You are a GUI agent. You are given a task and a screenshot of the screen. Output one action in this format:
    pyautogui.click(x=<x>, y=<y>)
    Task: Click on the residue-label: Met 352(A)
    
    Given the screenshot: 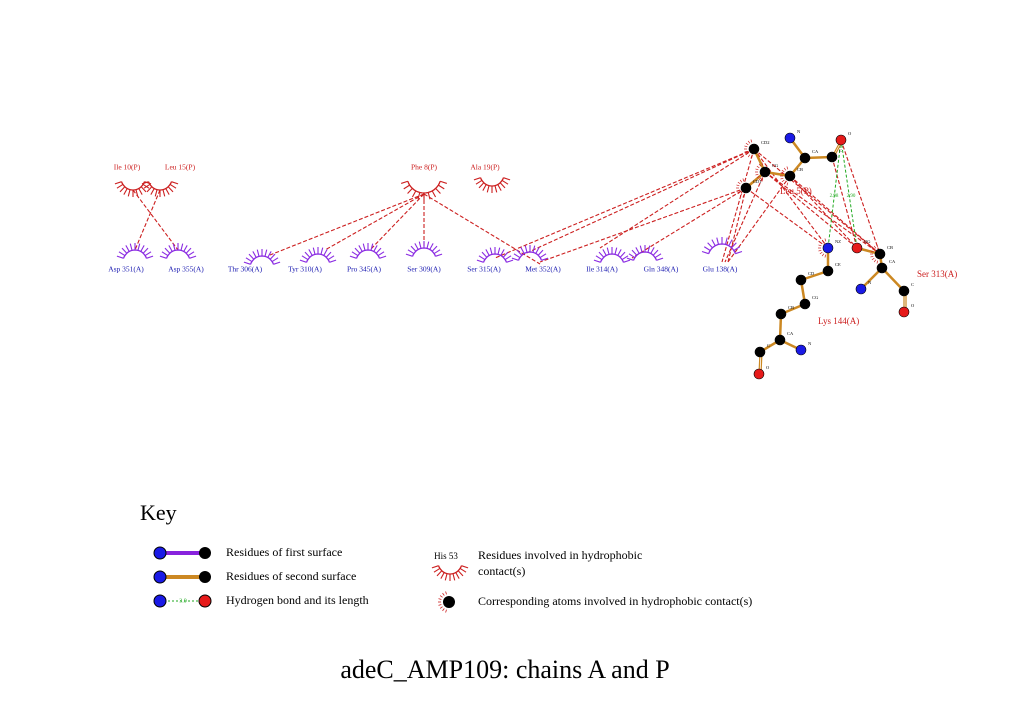 What is the action you would take?
    pyautogui.click(x=543, y=269)
    